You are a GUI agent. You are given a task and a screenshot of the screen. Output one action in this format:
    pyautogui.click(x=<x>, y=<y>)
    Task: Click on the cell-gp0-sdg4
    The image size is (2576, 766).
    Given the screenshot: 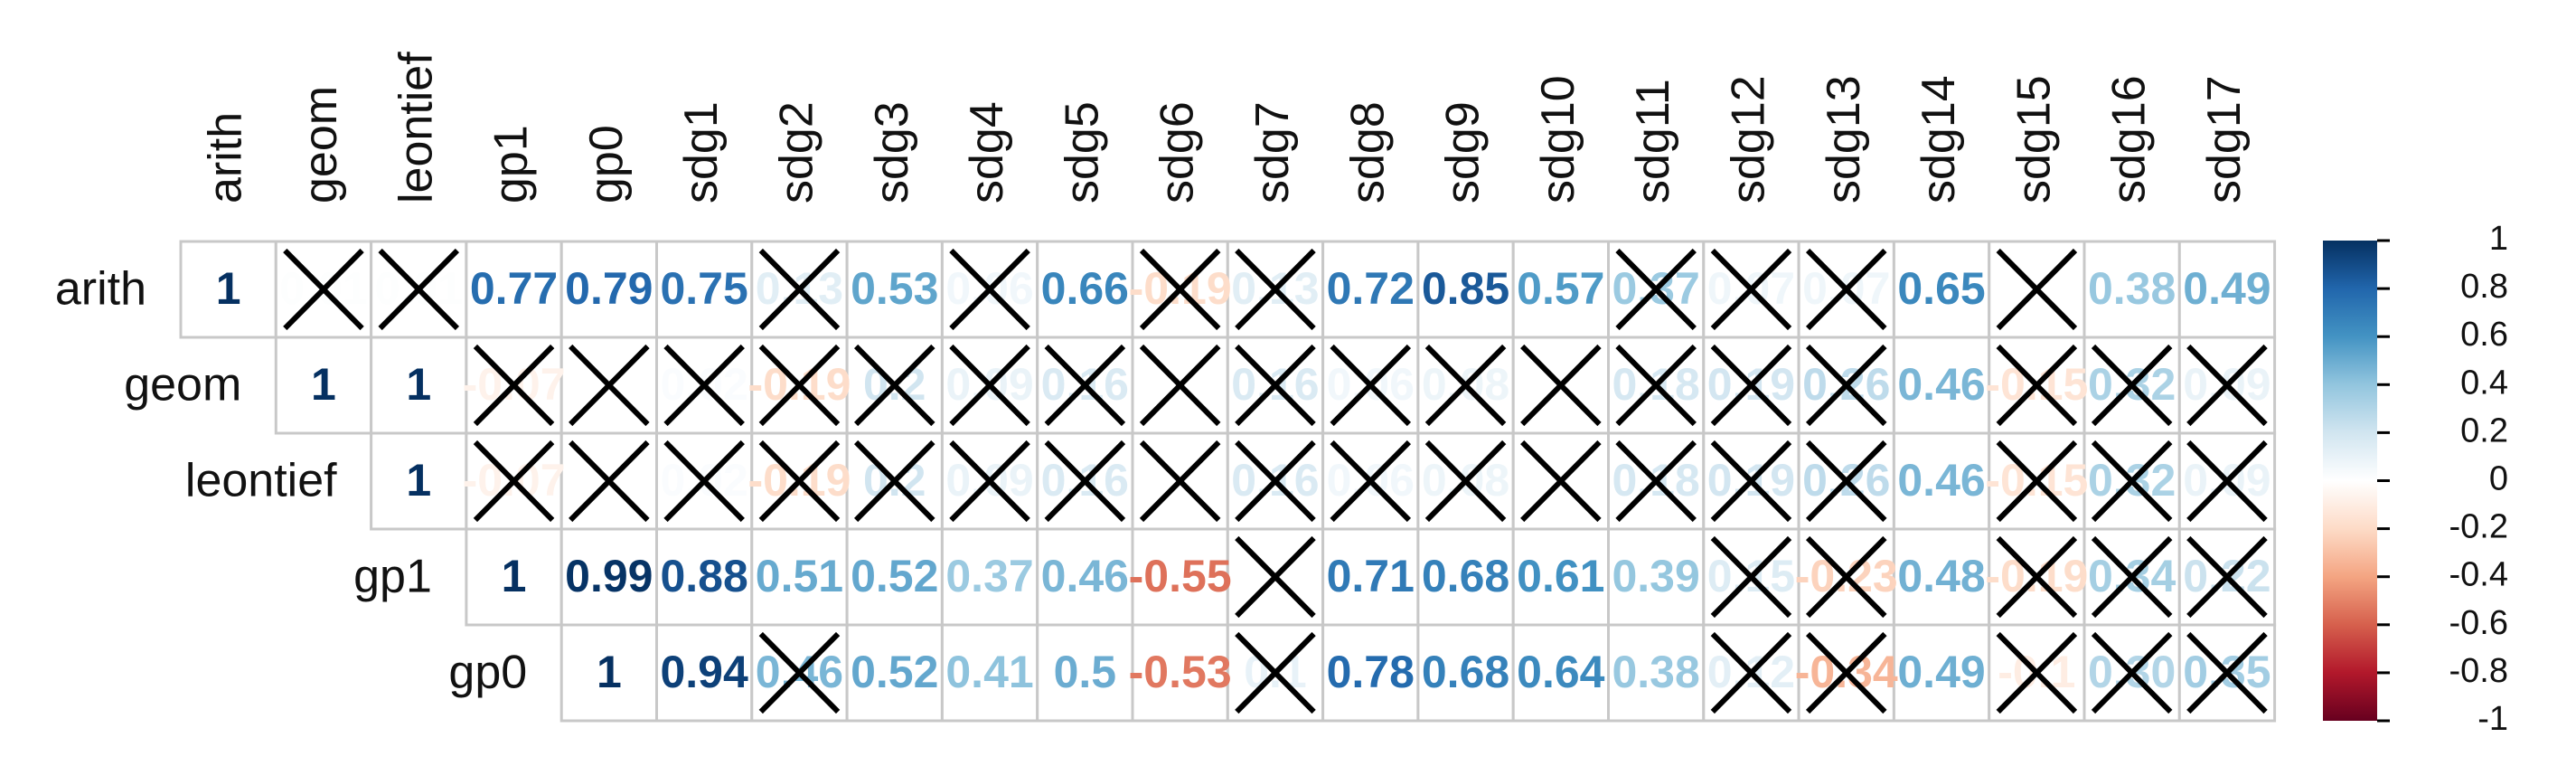 What is the action you would take?
    pyautogui.click(x=989, y=673)
    